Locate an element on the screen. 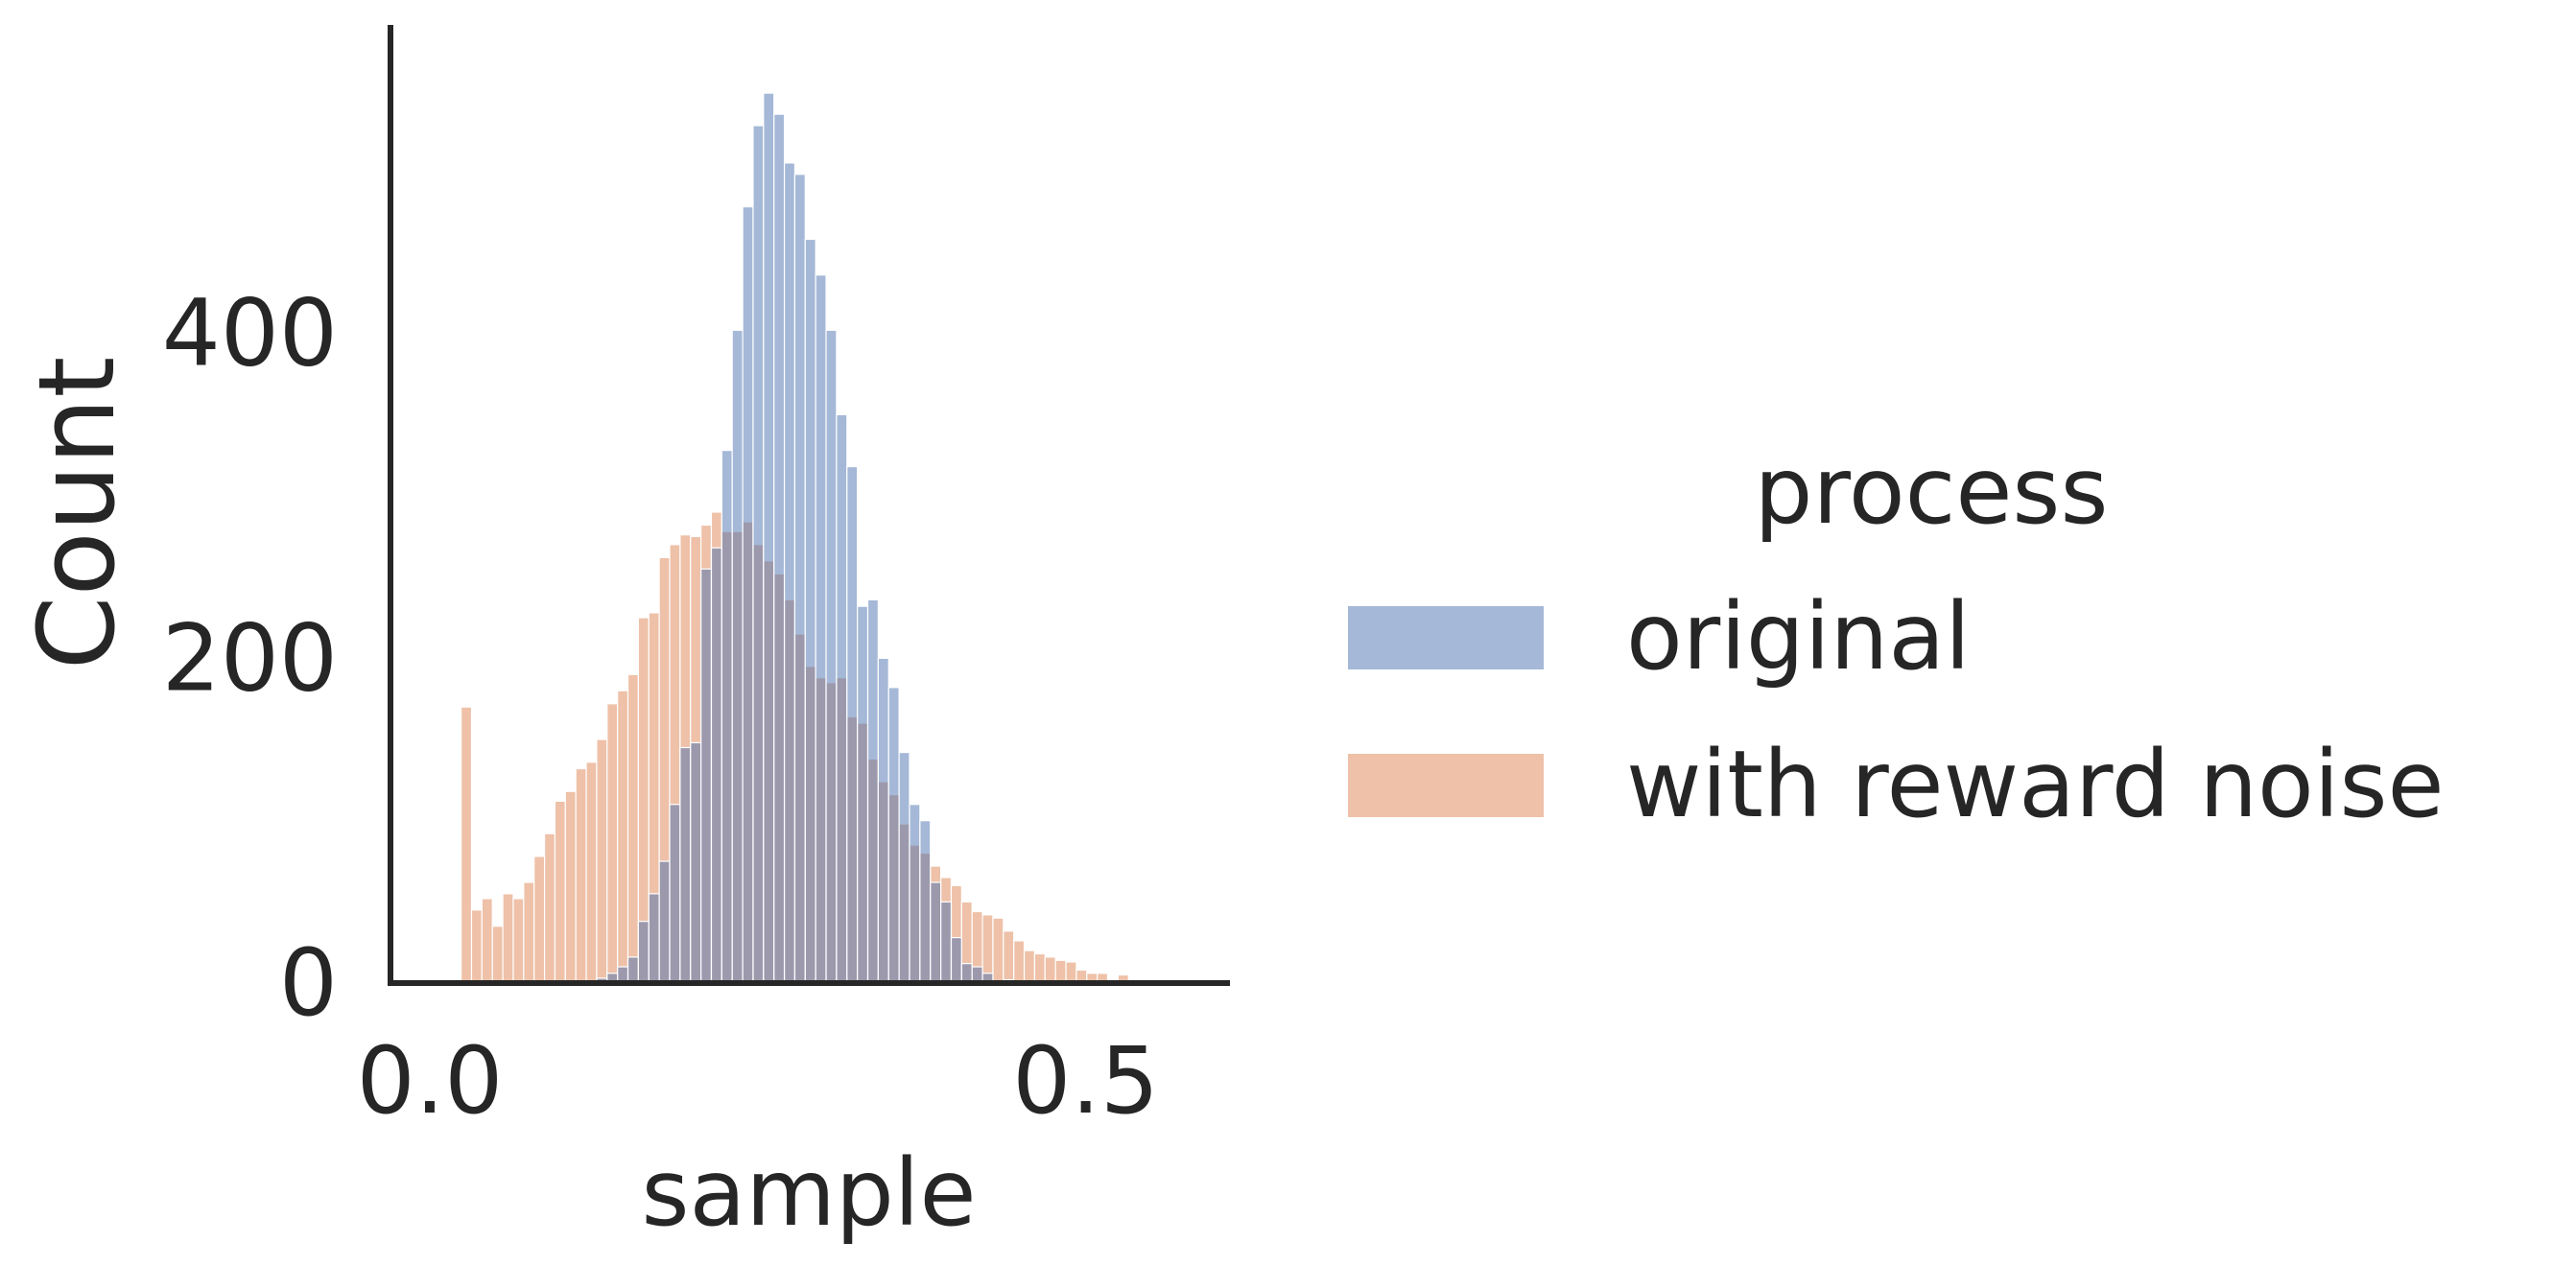 Image resolution: width=2576 pixels, height=1266 pixels. y-tick-label: 200 is located at coordinates (250, 658).